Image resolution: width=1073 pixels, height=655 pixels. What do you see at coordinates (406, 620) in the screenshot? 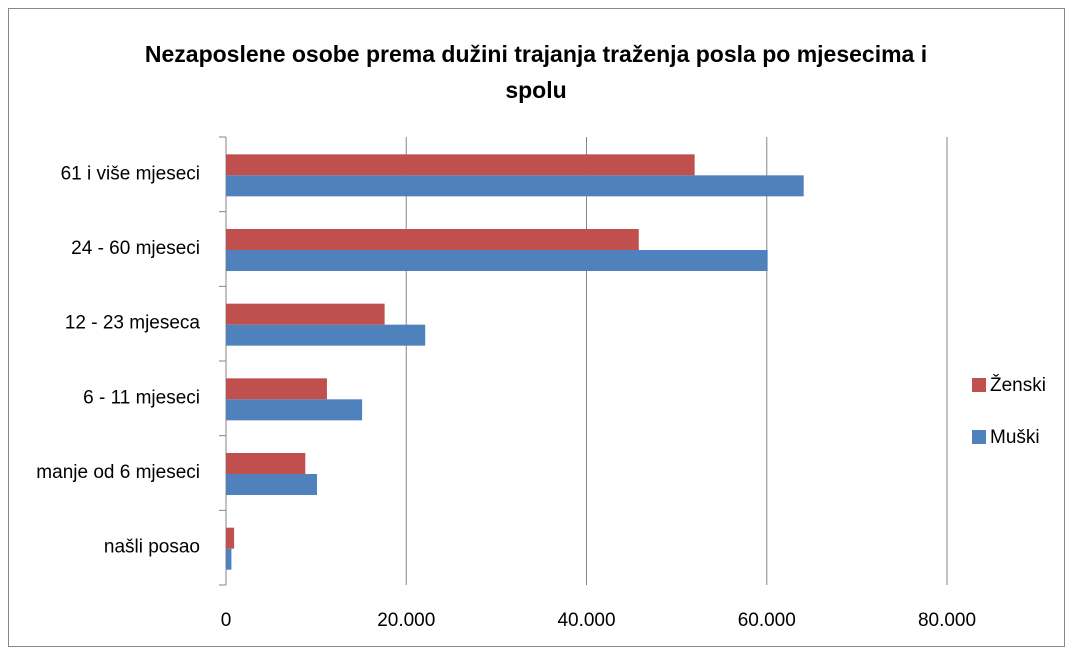
I see `x-tick-label: 20.000` at bounding box center [406, 620].